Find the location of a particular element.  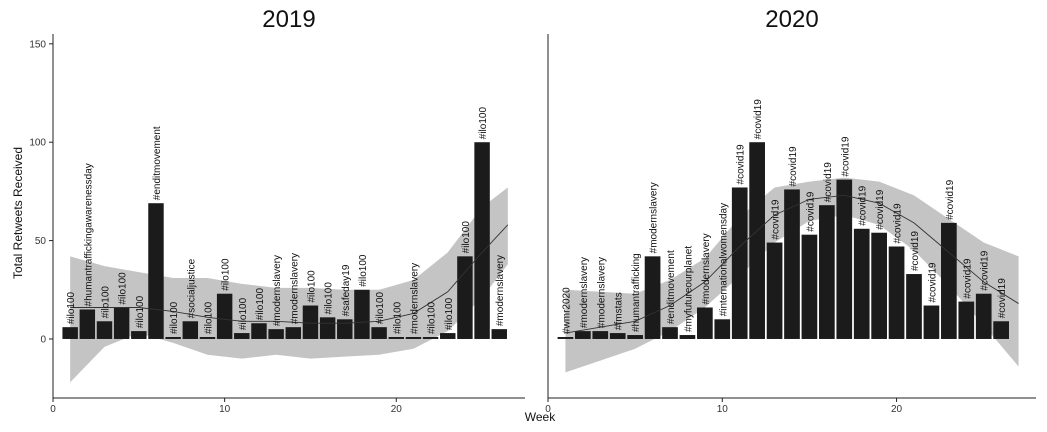

bar-label: #safeday19 is located at coordinates (346, 290).